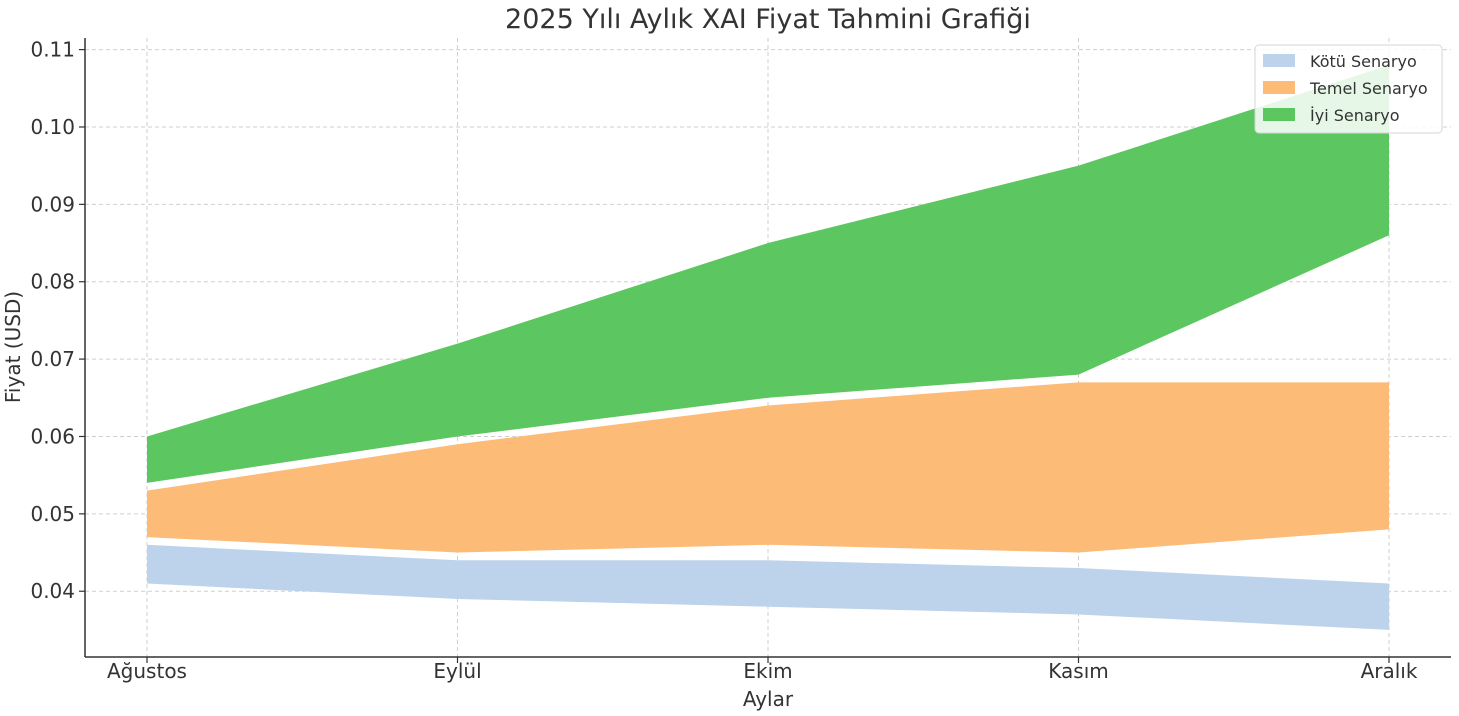 Image resolution: width=1459 pixels, height=716 pixels. Describe the element at coordinates (52, 436) in the screenshot. I see `y-tick-label: 0.06` at that location.